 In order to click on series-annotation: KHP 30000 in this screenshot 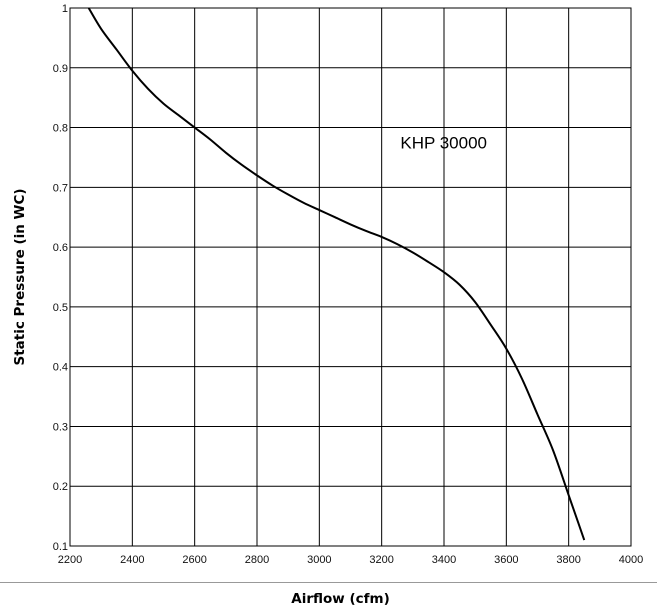, I will do `click(443, 142)`.